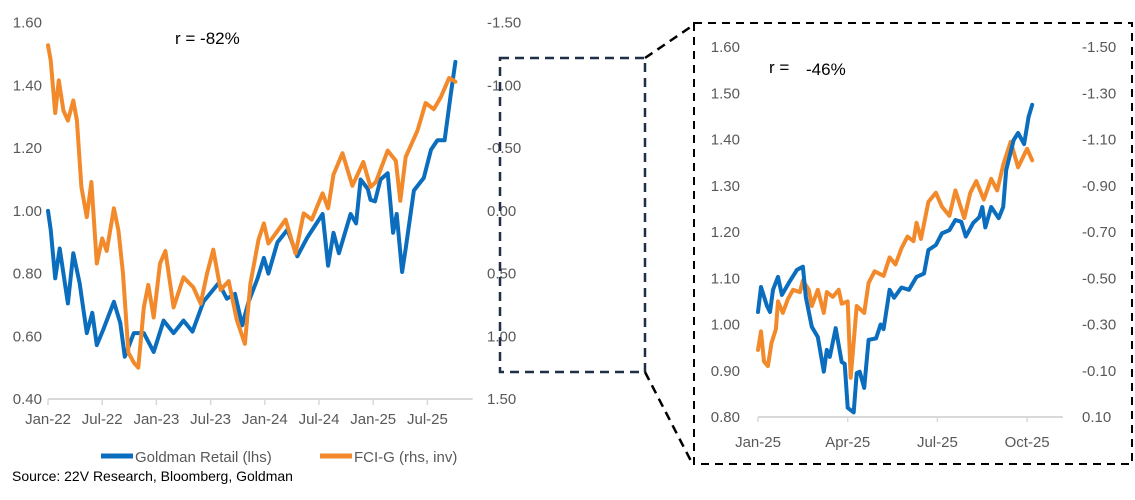  What do you see at coordinates (1099, 371) in the screenshot?
I see `y-right-tick-label: -0.10` at bounding box center [1099, 371].